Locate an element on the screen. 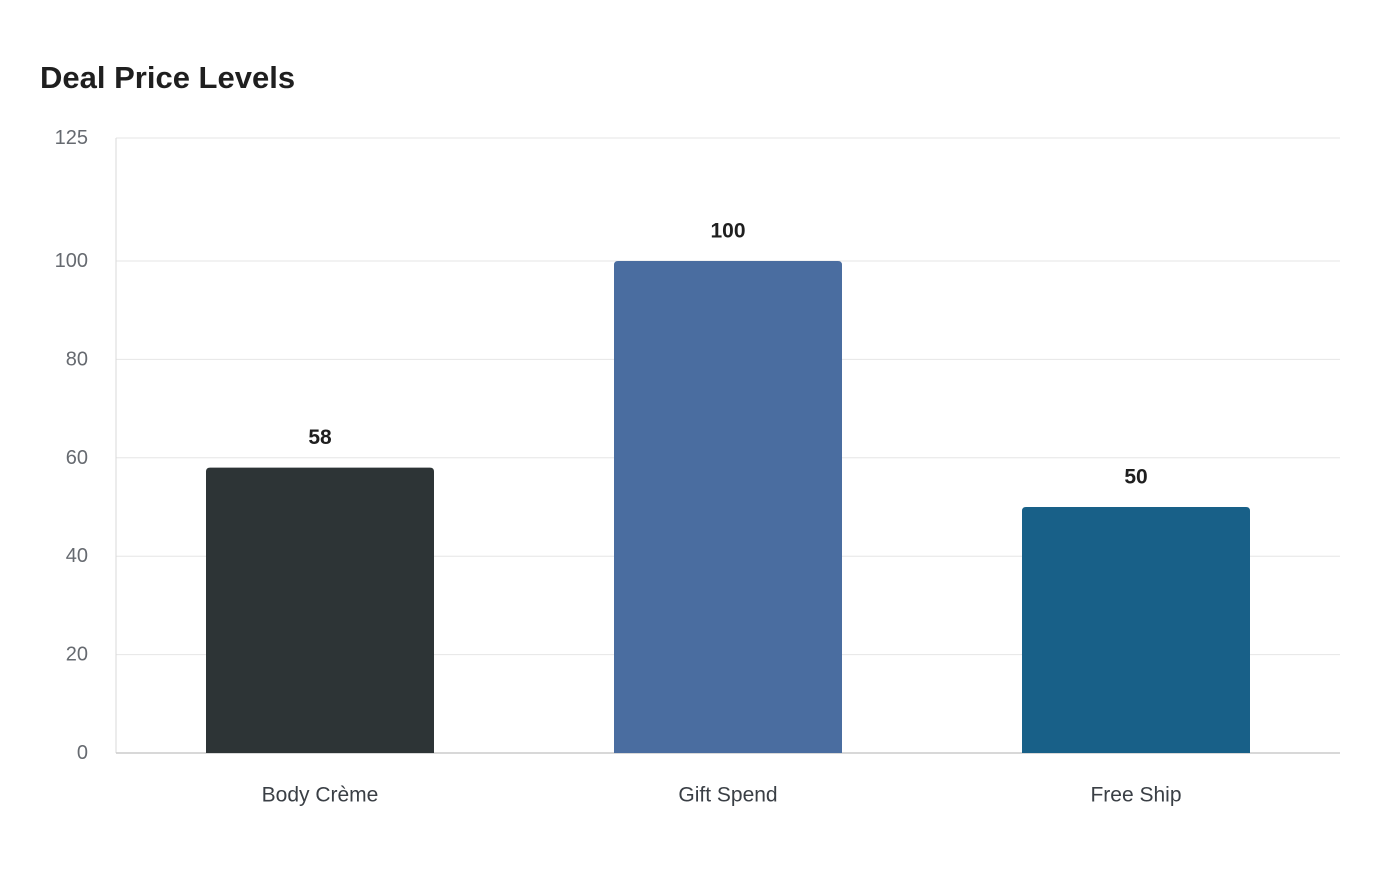  chart-title: Deal Price Levels is located at coordinates (168, 77).